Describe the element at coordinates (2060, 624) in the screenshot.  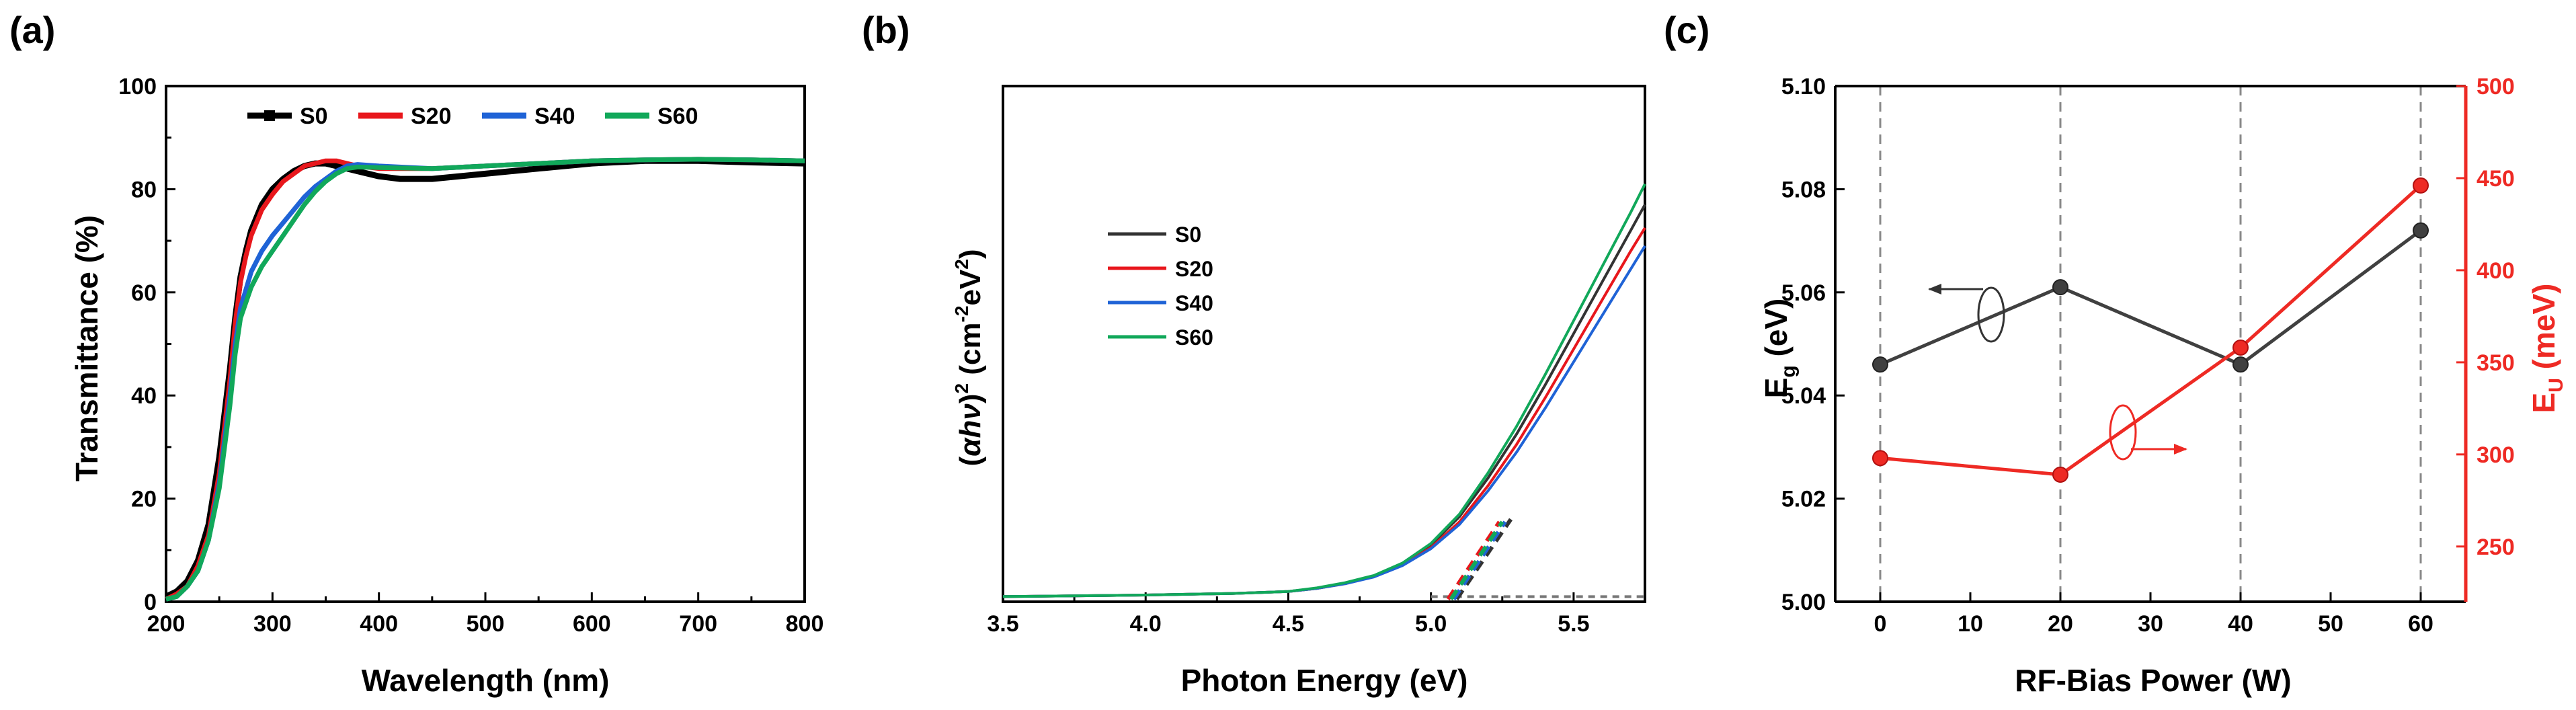
I see `panel-c-xtick-label: 20` at that location.